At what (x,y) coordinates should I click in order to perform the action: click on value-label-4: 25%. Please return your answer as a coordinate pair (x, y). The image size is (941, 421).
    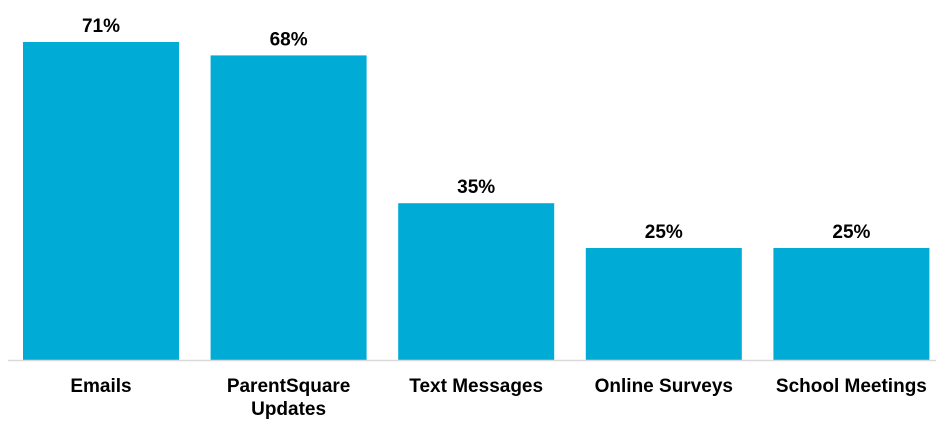
    Looking at the image, I should click on (664, 232).